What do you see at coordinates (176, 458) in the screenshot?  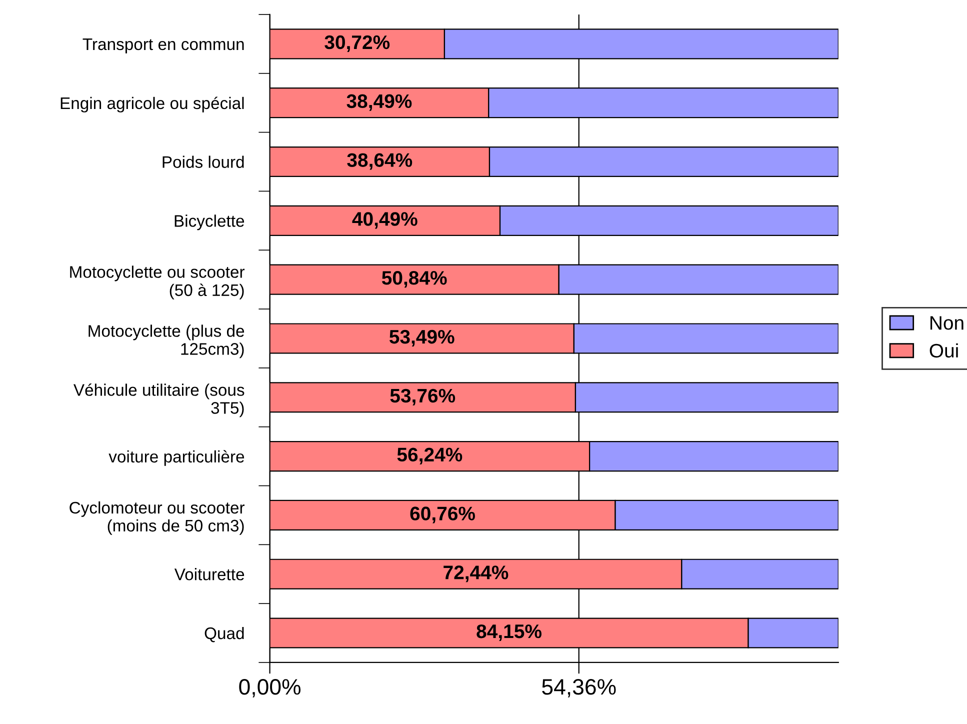 I see `y-tick-label: voiture particulière` at bounding box center [176, 458].